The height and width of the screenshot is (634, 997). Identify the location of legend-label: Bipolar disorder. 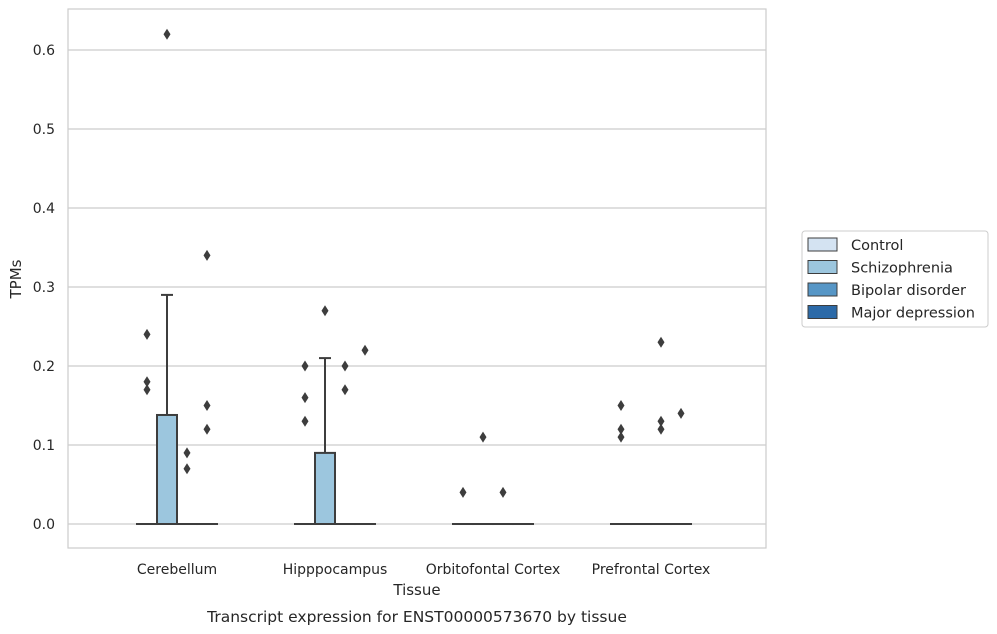
(908, 291).